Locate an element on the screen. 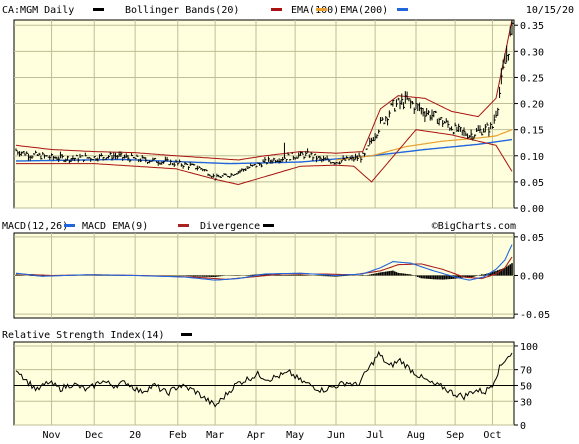  rsi-line is located at coordinates (264, 379).